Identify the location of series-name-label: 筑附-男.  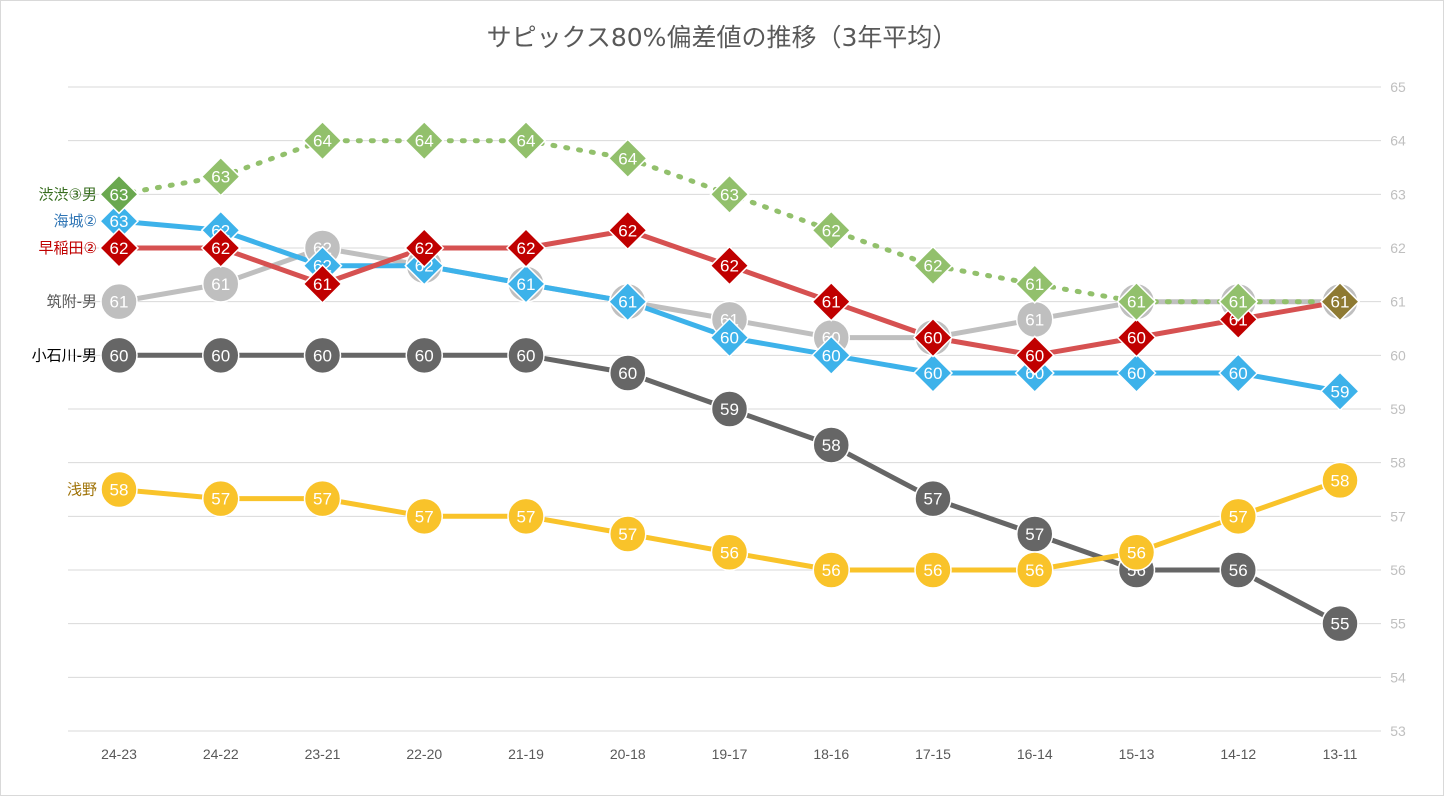
(72, 302).